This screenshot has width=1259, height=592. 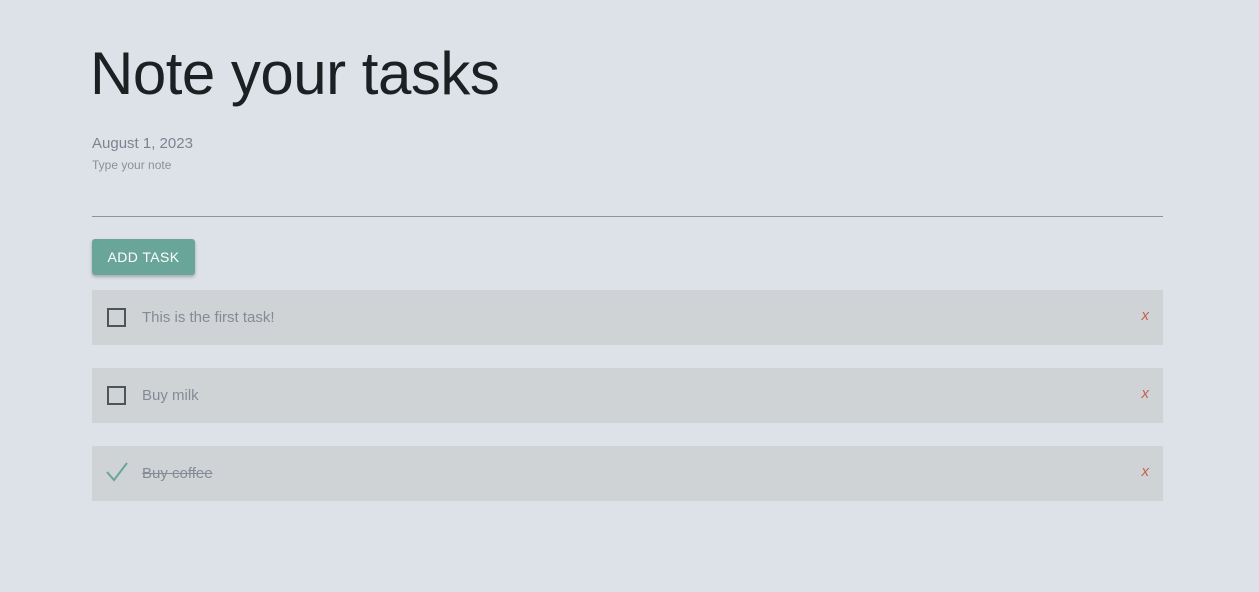 I want to click on task-item: Buy coffee x, so click(x=627, y=473).